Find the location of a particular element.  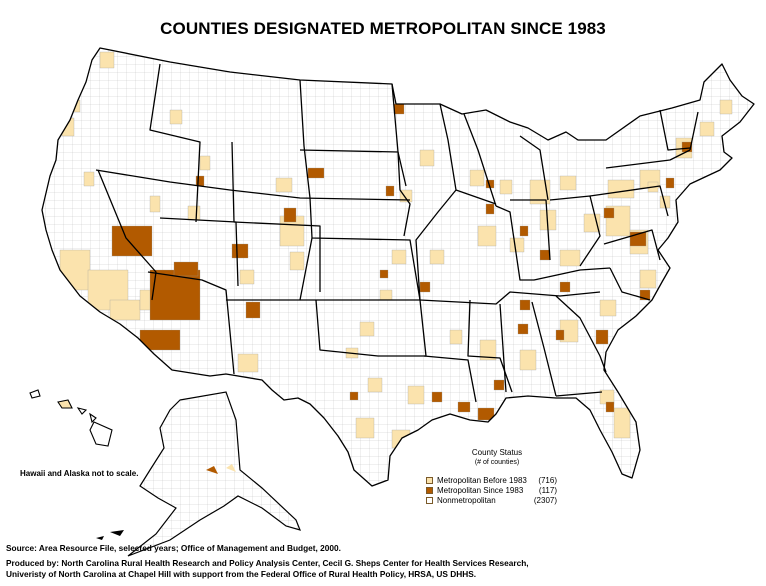

legend-label: Metropolitan Since 1983 is located at coordinates (480, 490).